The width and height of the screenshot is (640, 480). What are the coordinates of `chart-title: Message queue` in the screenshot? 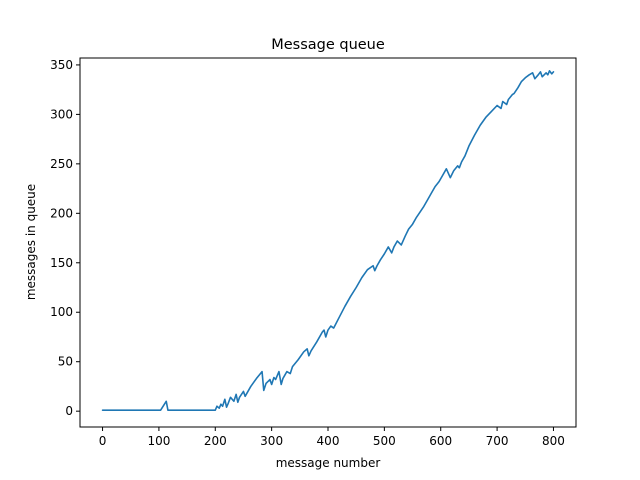 It's located at (328, 45).